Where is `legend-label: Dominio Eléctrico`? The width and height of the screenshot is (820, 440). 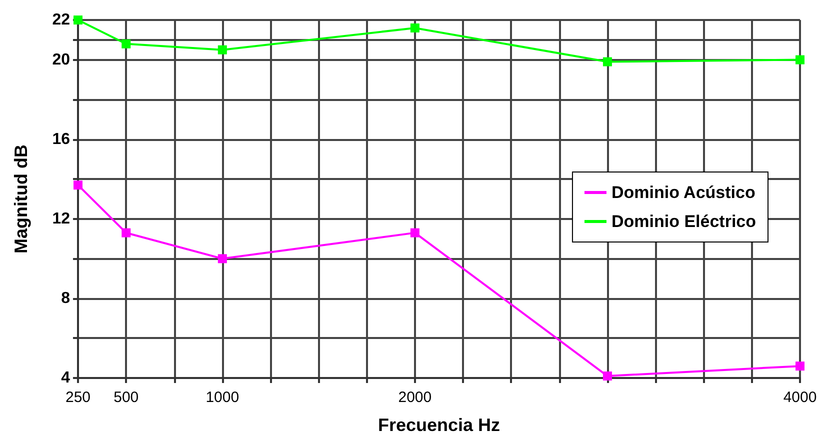 legend-label: Dominio Eléctrico is located at coordinates (683, 221).